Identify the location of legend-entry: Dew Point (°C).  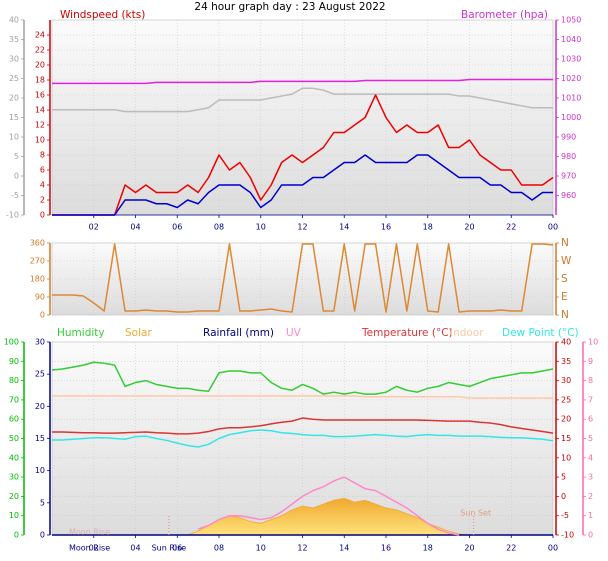
(540, 333).